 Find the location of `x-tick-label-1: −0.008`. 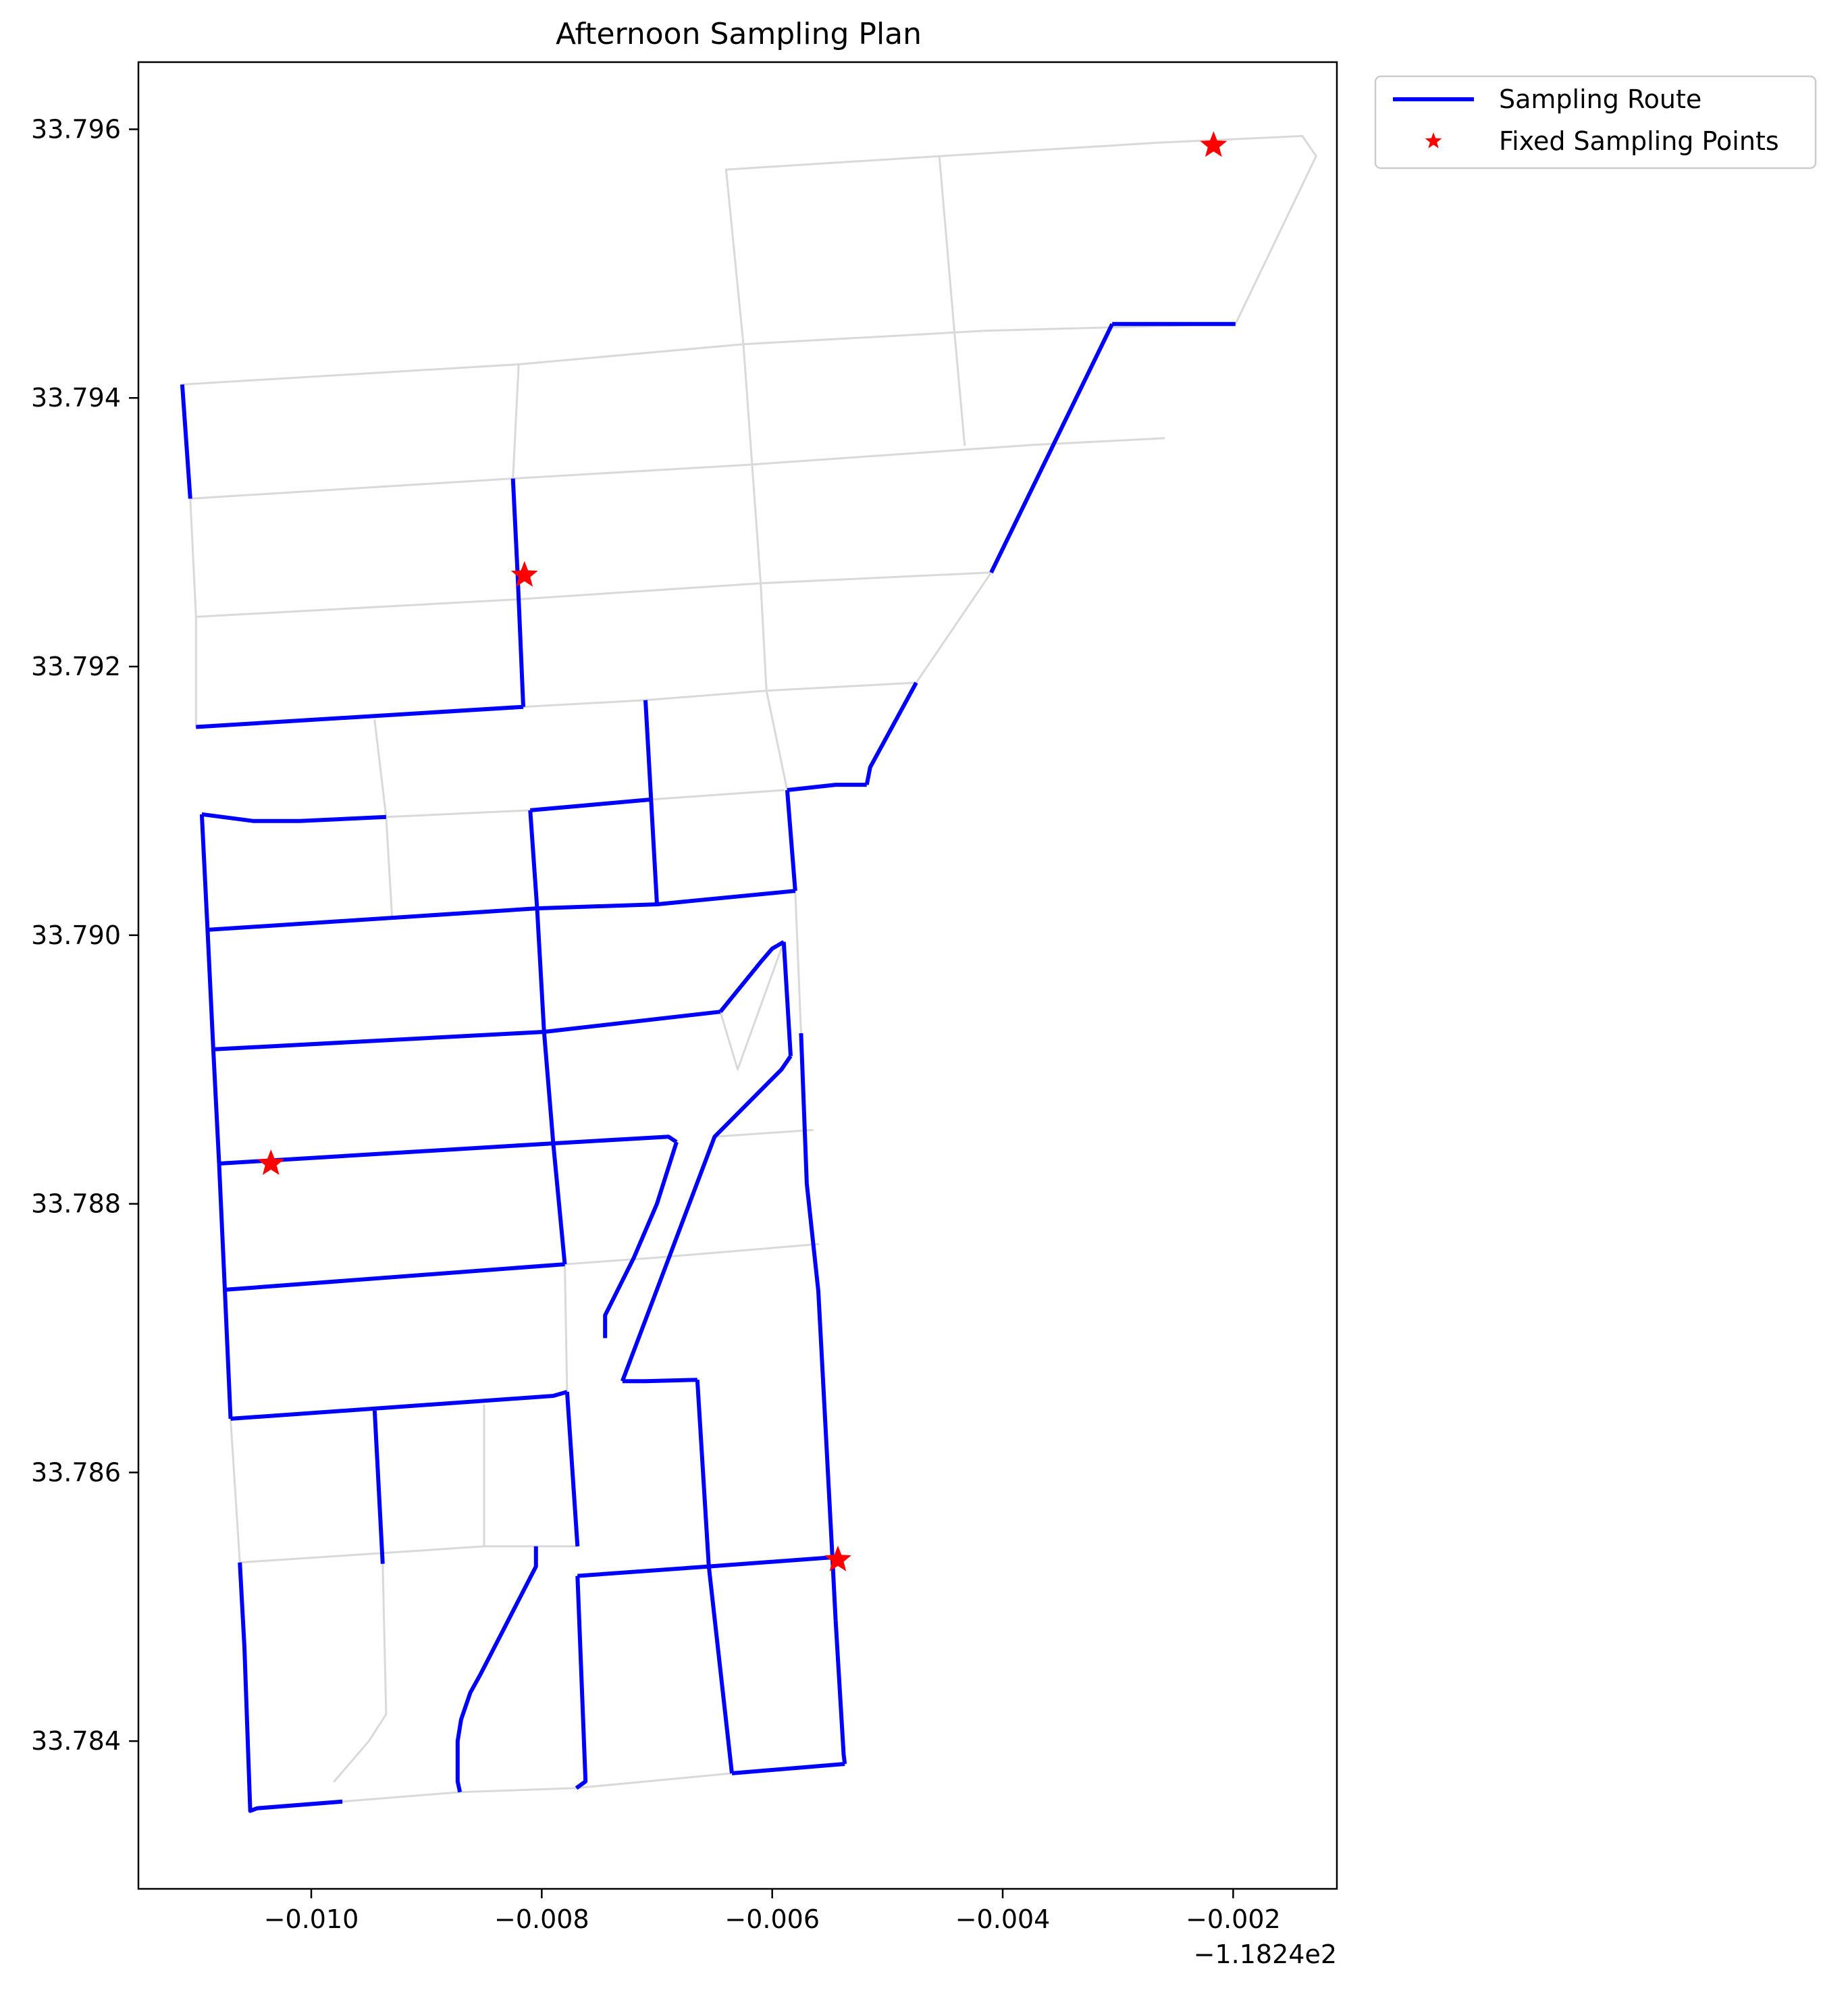

x-tick-label-1: −0.008 is located at coordinates (541, 1919).